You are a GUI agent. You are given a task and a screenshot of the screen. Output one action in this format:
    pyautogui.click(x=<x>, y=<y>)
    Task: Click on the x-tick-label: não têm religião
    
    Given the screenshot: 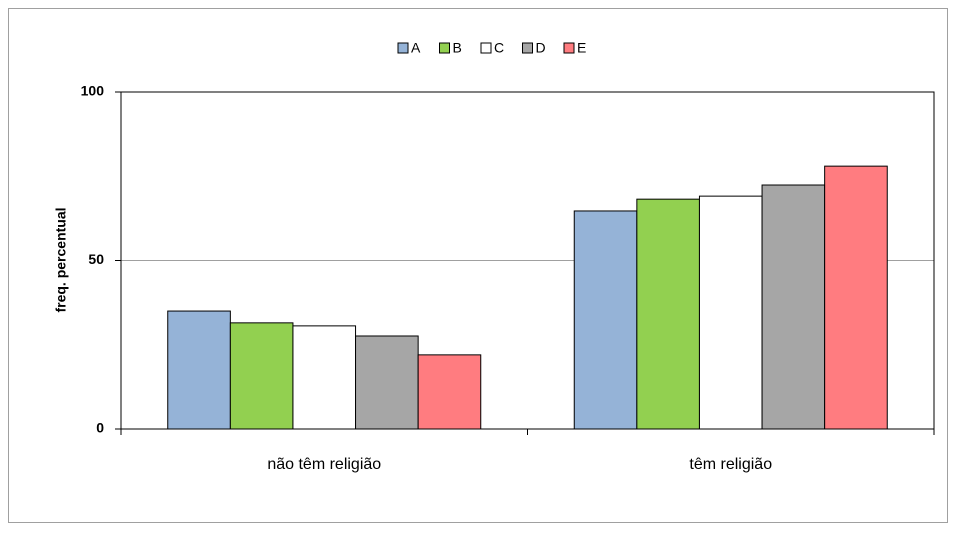 What is the action you would take?
    pyautogui.click(x=324, y=464)
    